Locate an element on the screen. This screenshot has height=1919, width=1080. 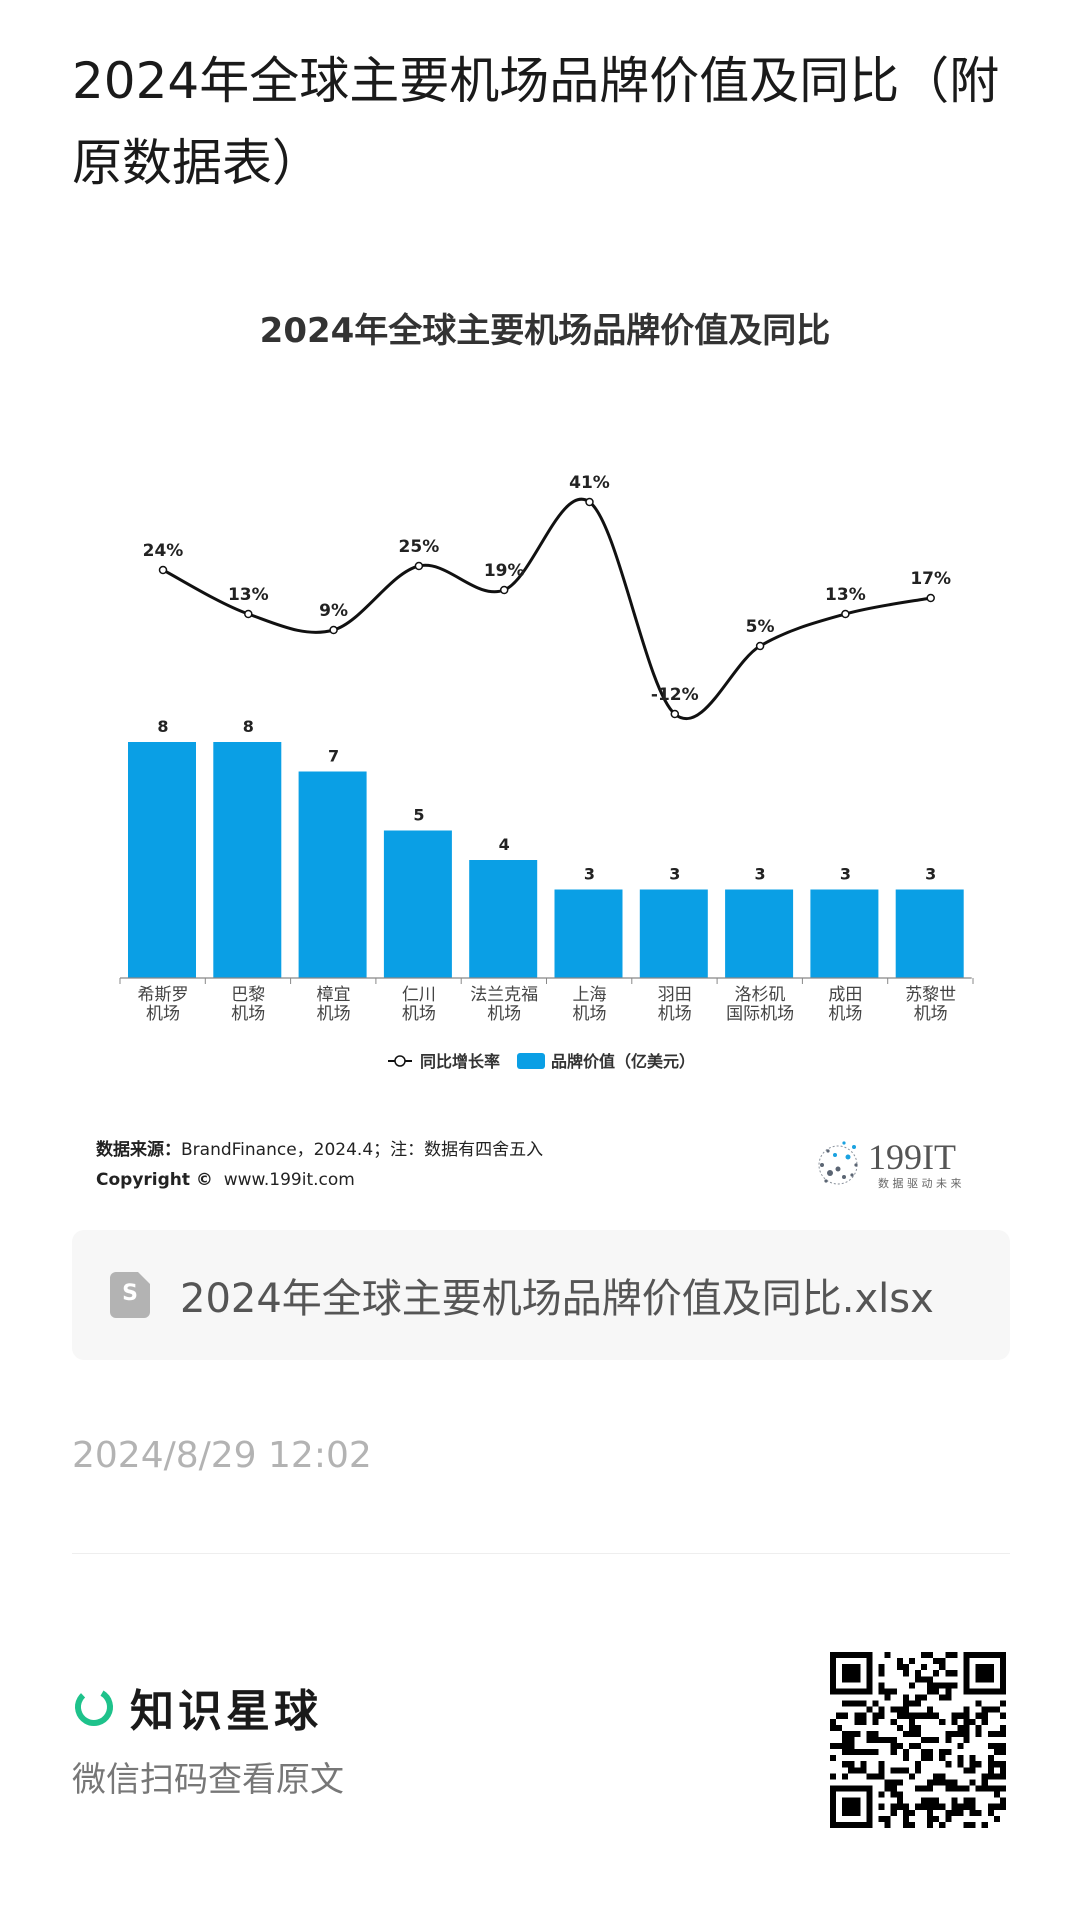
chart-legend: 同比增长率 品牌价值（亿美元） is located at coordinates (541, 1061).